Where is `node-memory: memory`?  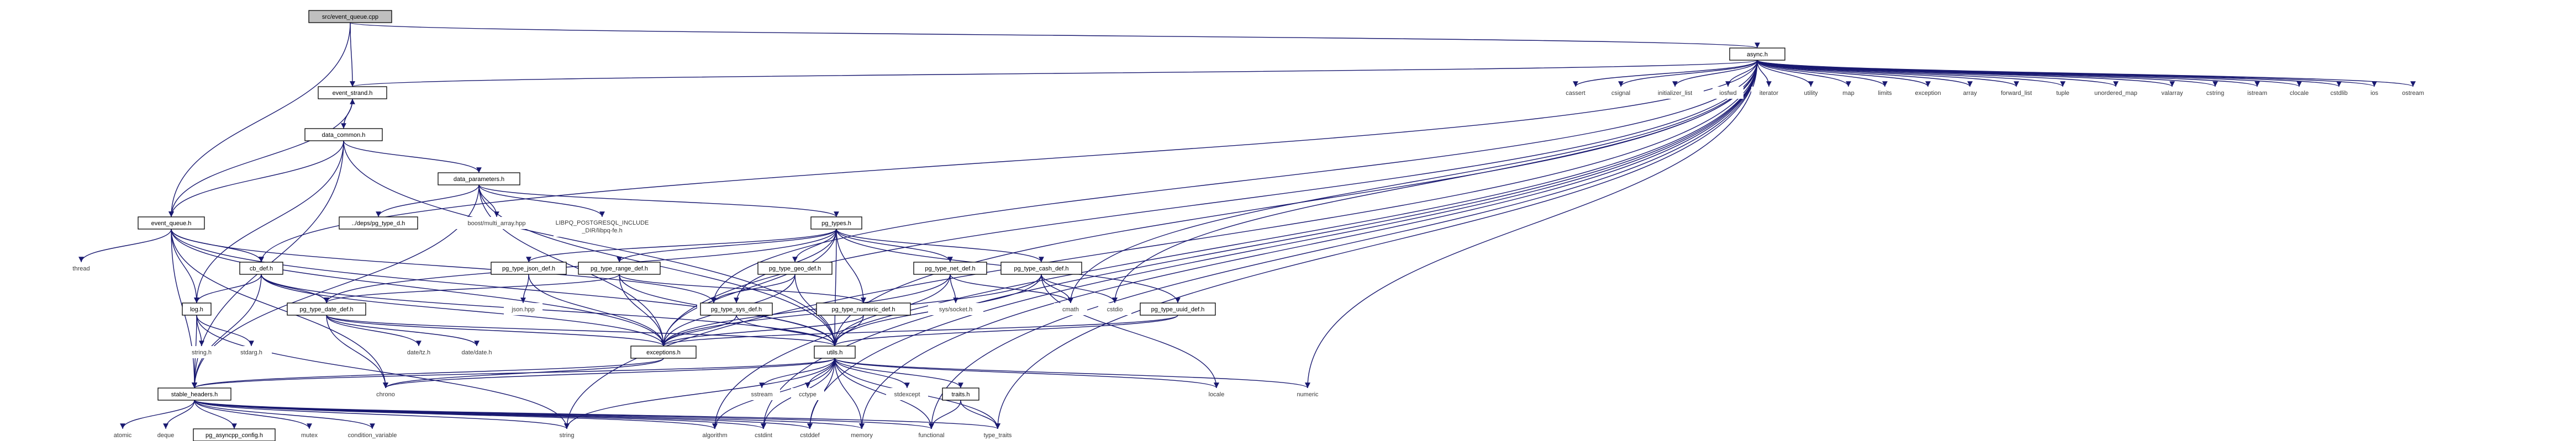
node-memory: memory is located at coordinates (861, 435).